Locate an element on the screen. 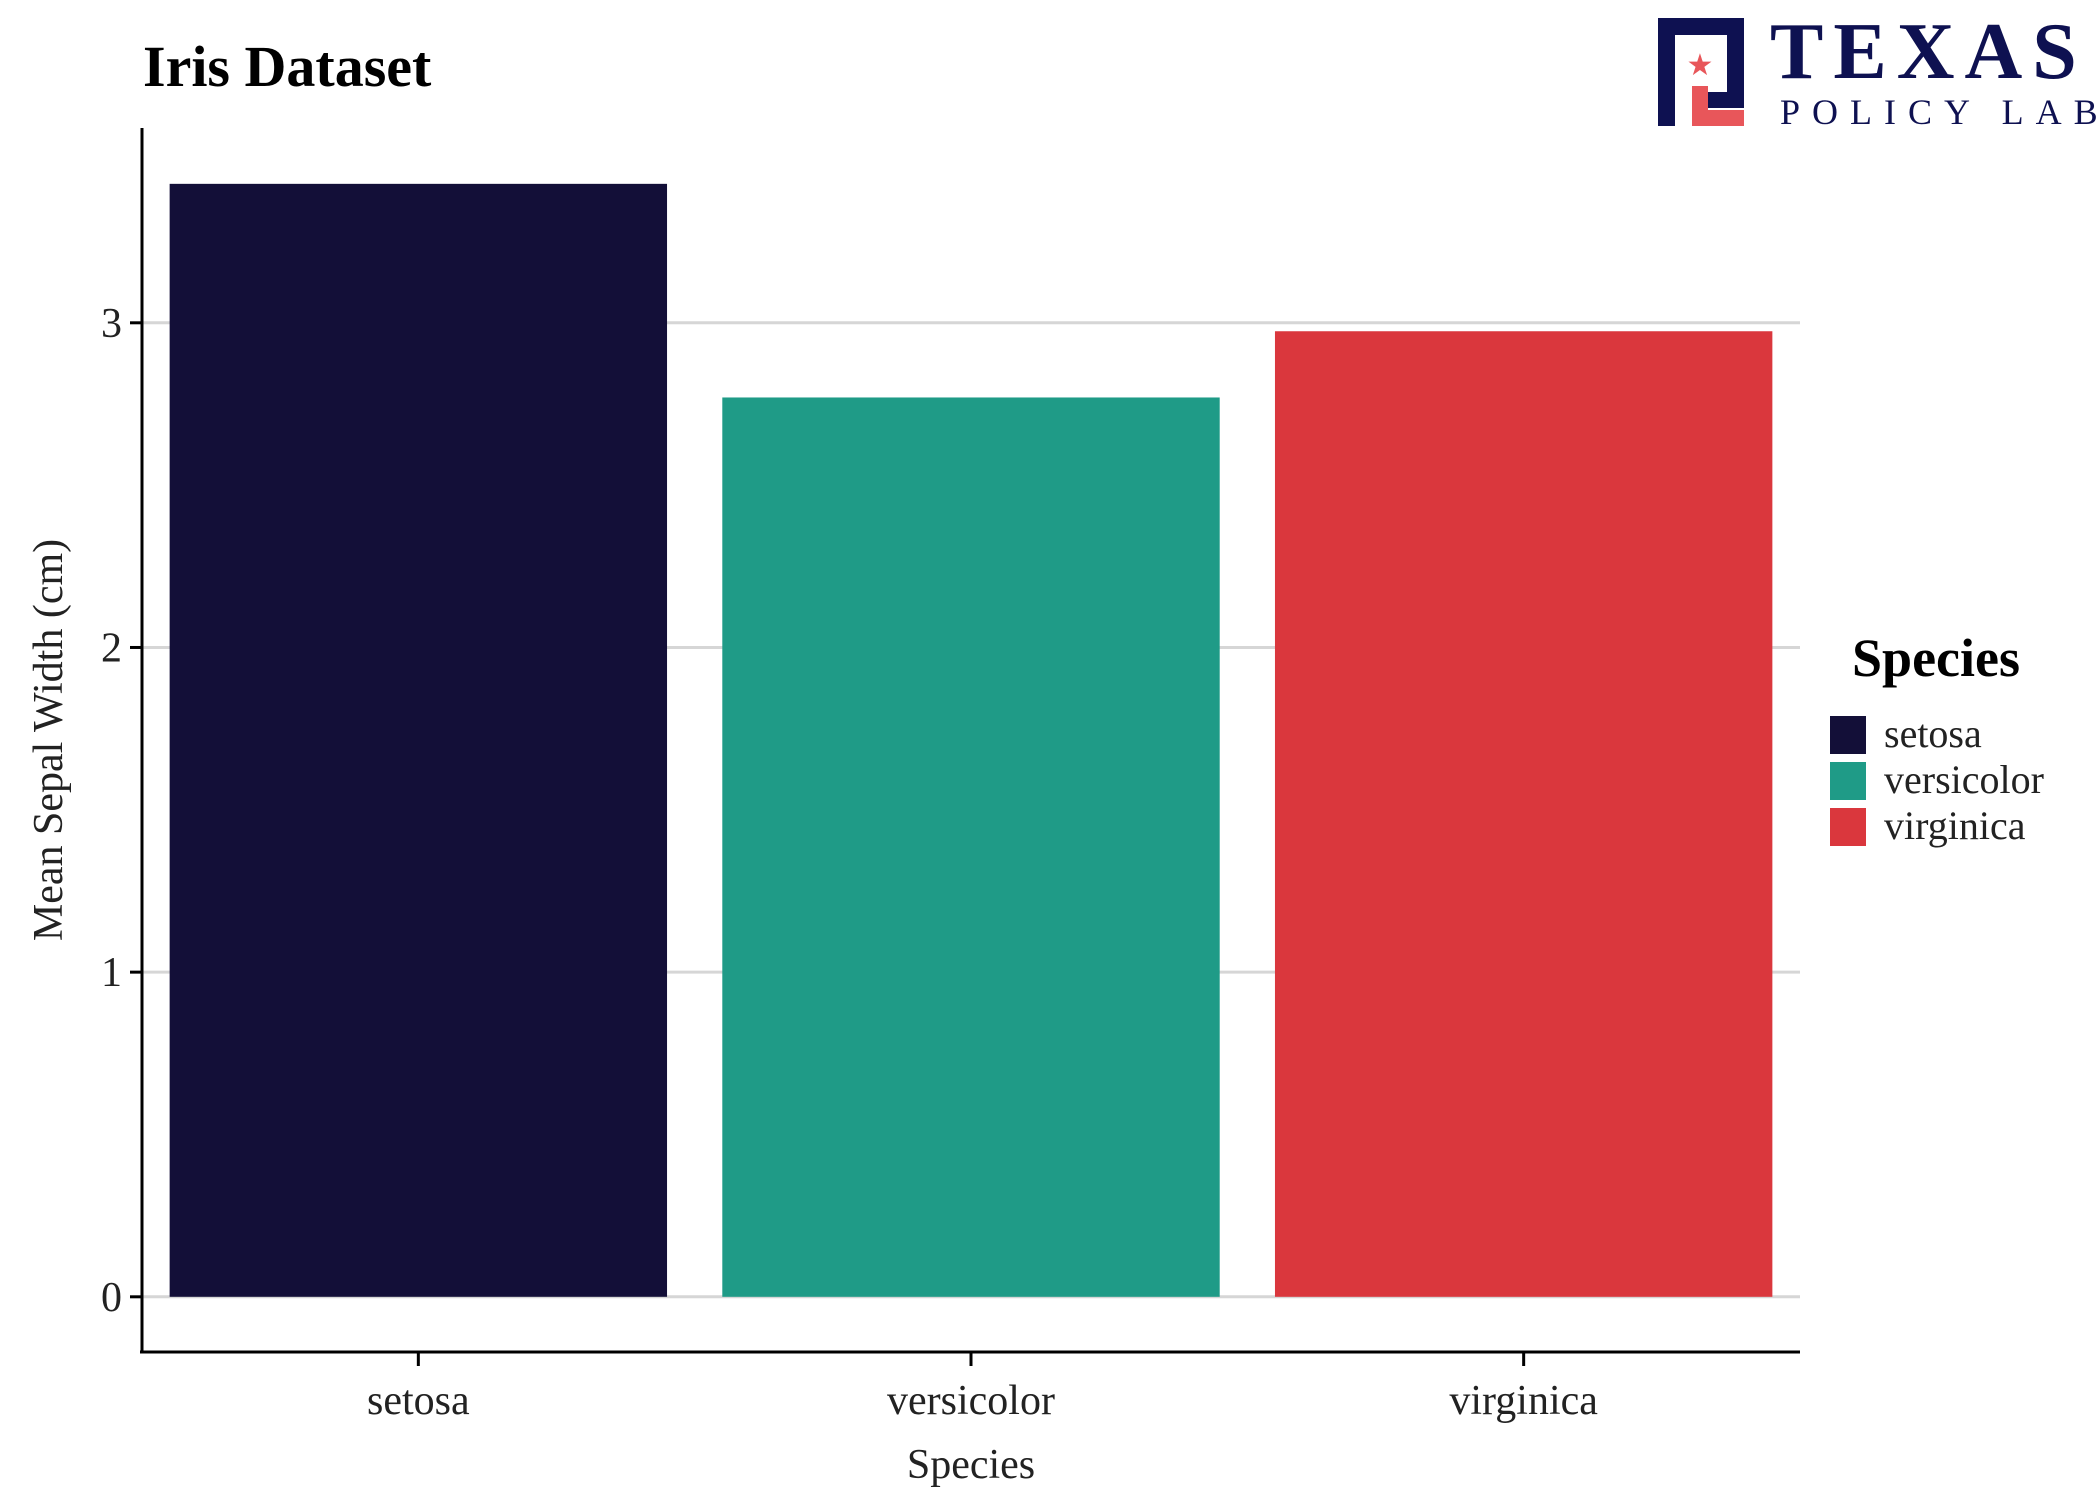  x-tick-label: versicolor is located at coordinates (971, 1401).